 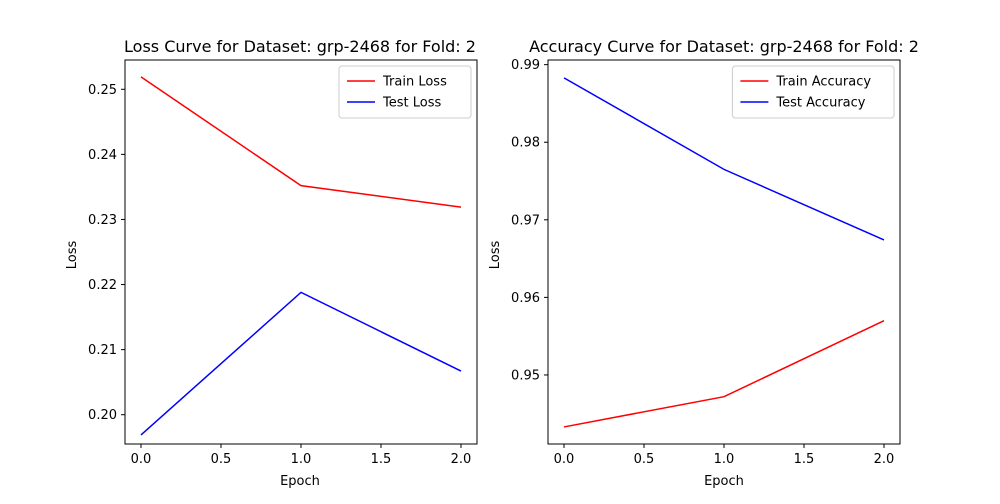 I want to click on loss-x-tick-label: 0.0, so click(x=141, y=459).